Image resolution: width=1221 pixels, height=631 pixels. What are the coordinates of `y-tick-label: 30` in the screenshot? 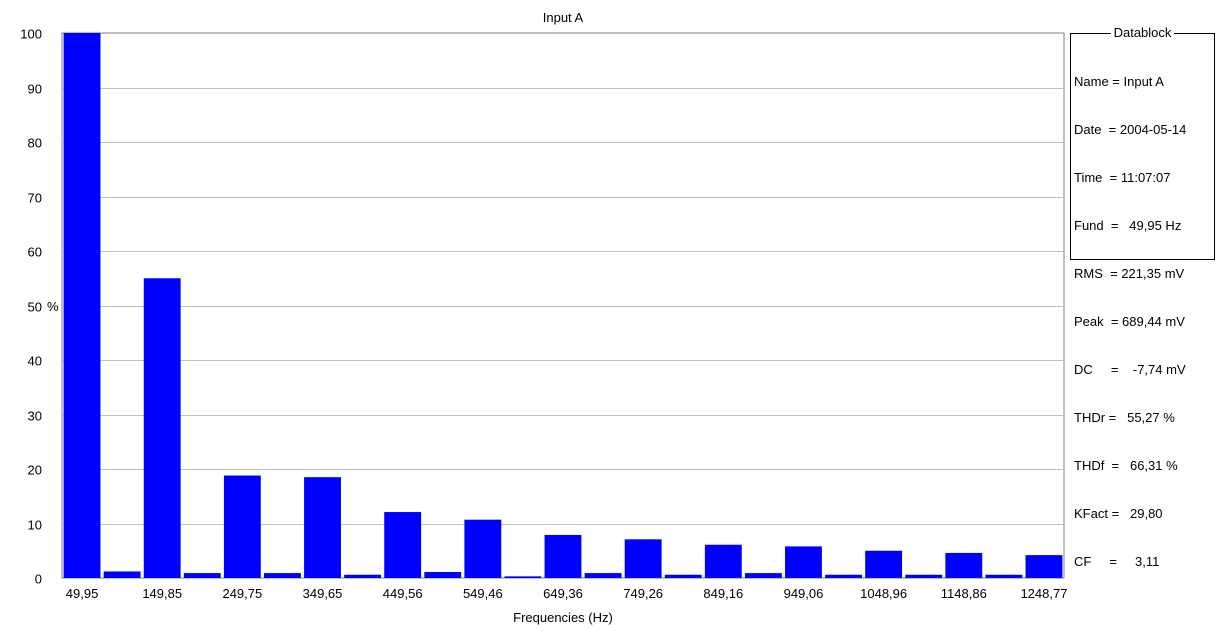 It's located at (35, 416).